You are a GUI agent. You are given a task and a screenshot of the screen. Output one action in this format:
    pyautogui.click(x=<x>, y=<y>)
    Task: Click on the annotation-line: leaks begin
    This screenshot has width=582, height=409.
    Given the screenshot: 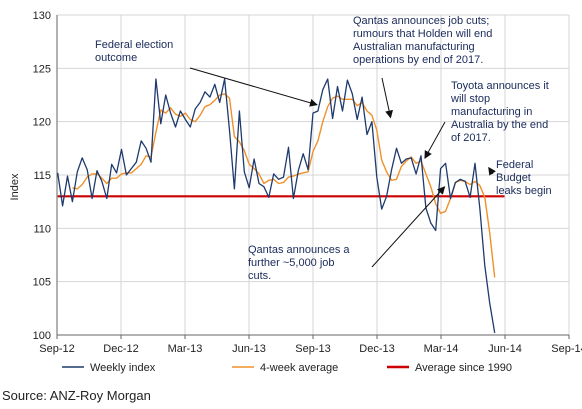 What is the action you would take?
    pyautogui.click(x=524, y=191)
    